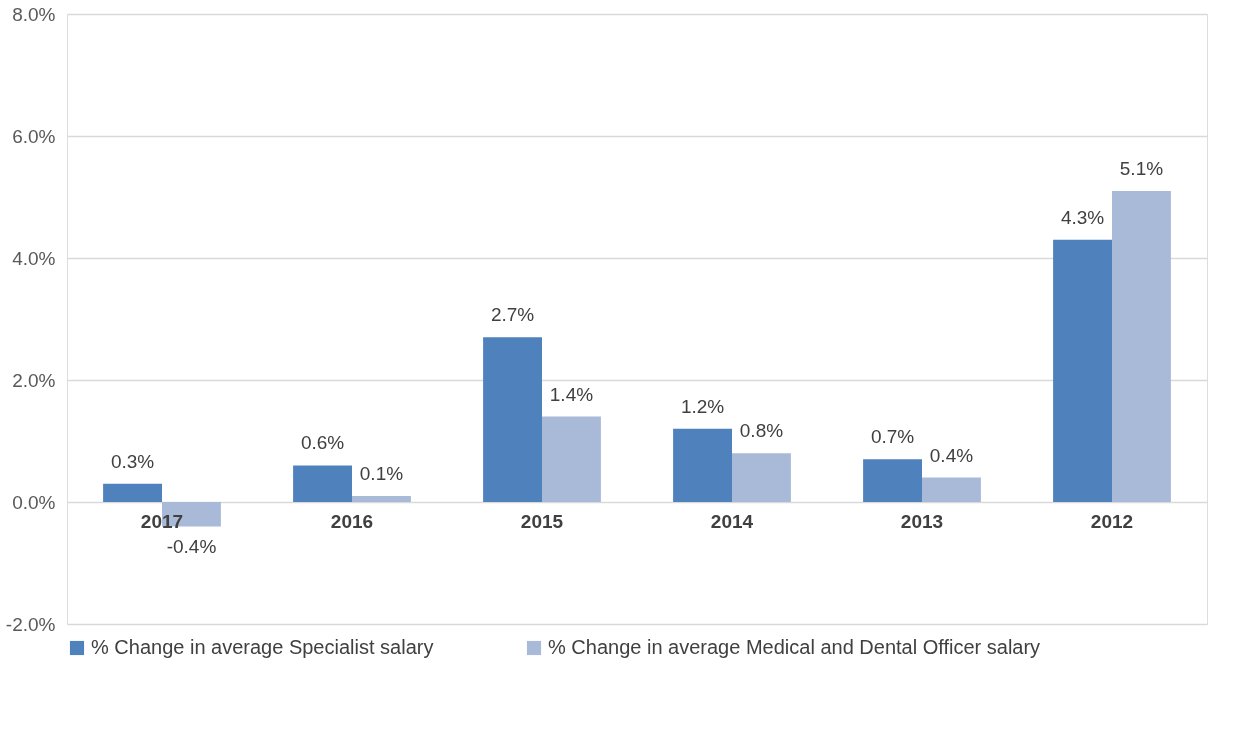 This screenshot has height=738, width=1250. I want to click on data-label: -0.4%, so click(191, 547).